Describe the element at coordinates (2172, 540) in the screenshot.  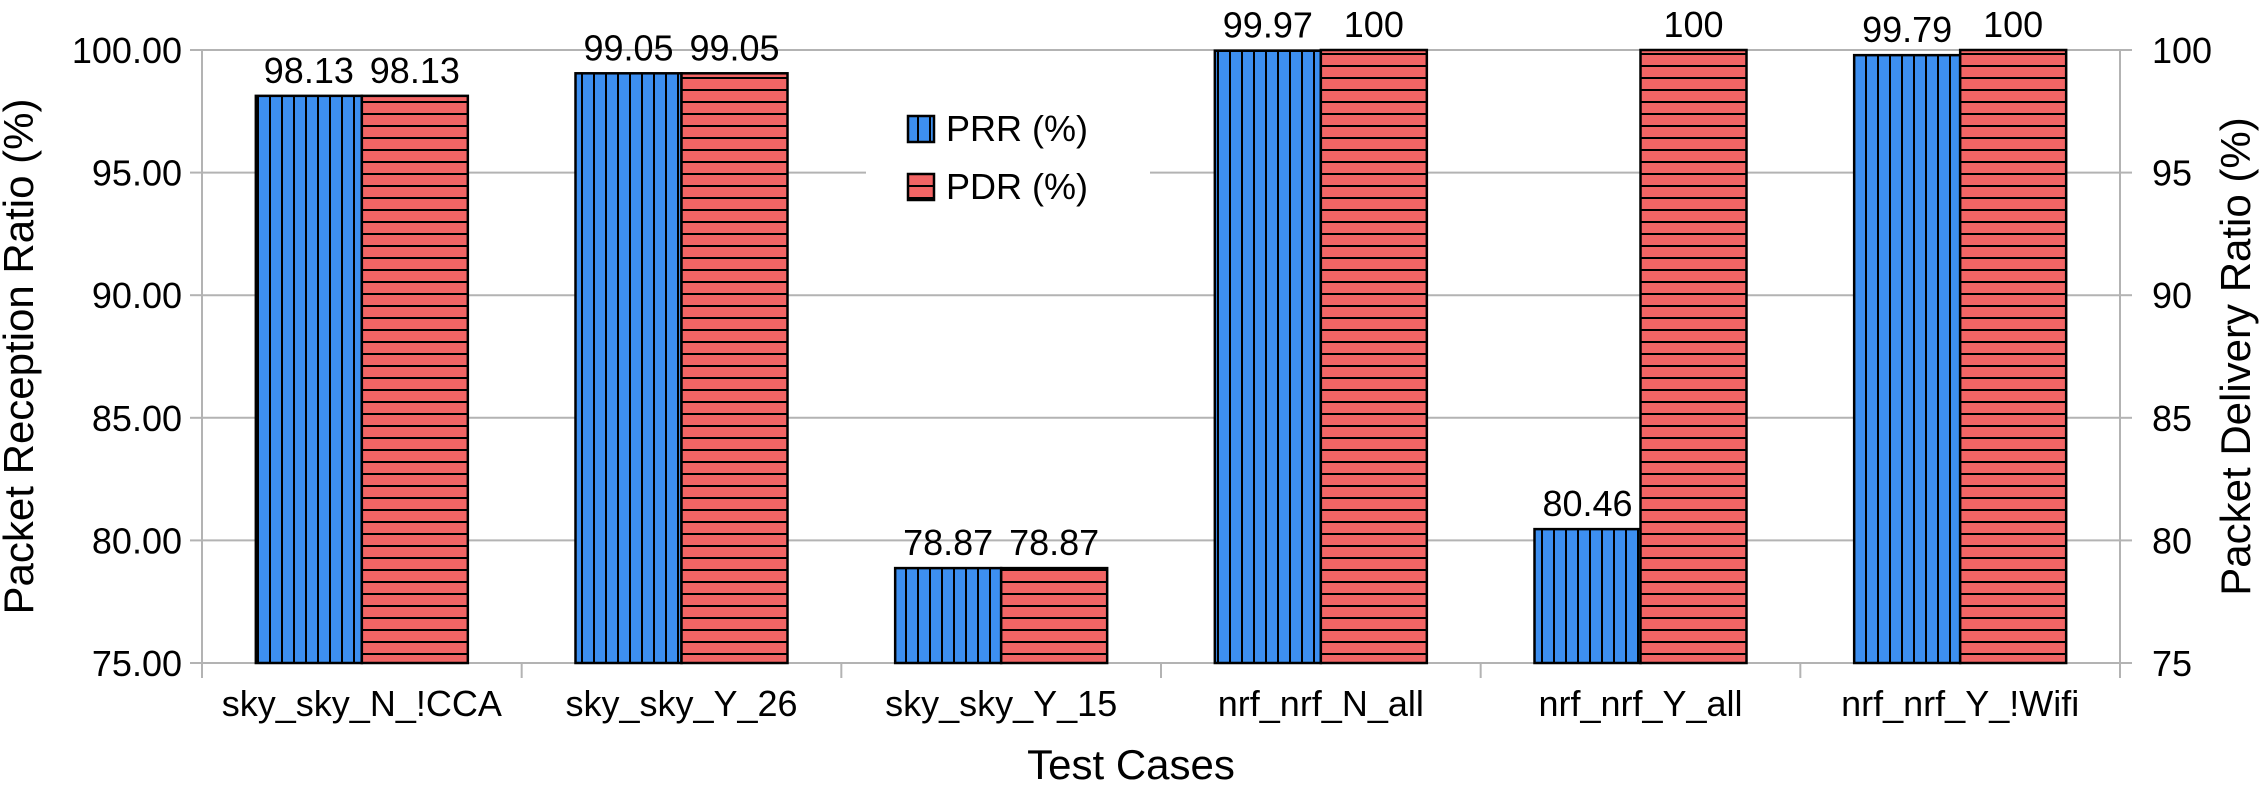
I see `y2-tick-label: 80` at that location.